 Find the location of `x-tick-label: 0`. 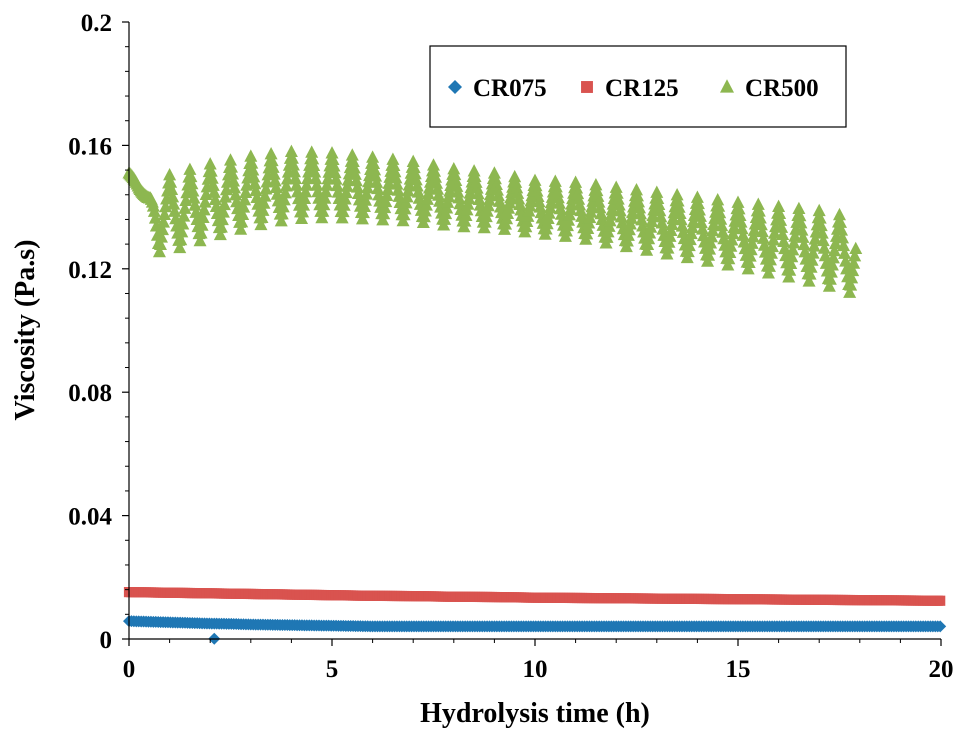

x-tick-label: 0 is located at coordinates (129, 669).